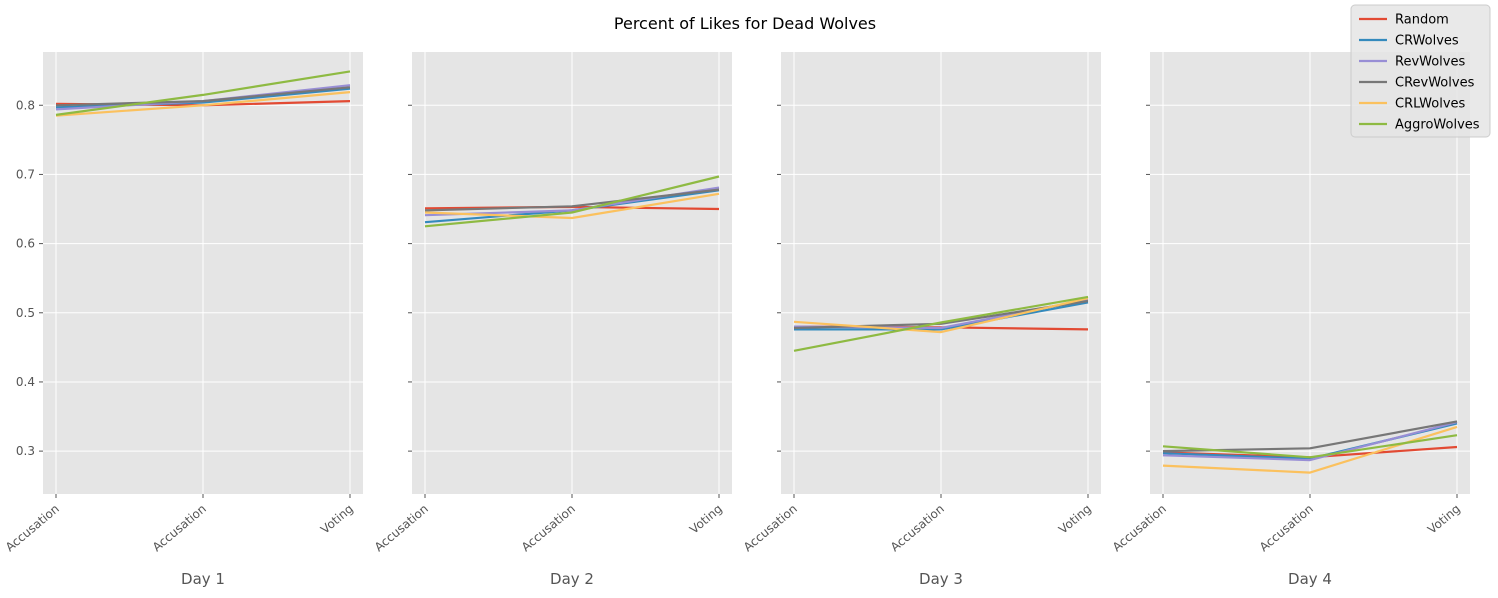 This screenshot has height=598, width=1498. I want to click on y-tick-label: 0.8, so click(25, 105).